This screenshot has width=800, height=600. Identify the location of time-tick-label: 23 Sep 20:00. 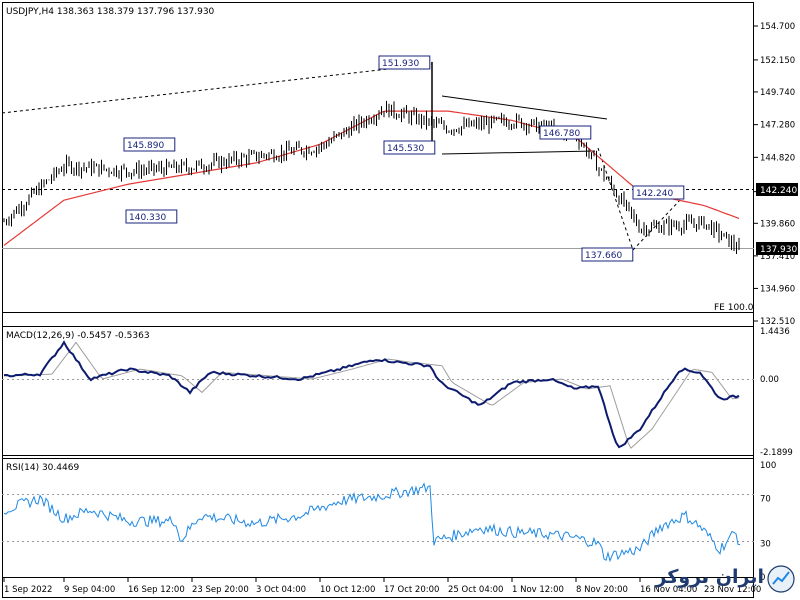
(220, 590).